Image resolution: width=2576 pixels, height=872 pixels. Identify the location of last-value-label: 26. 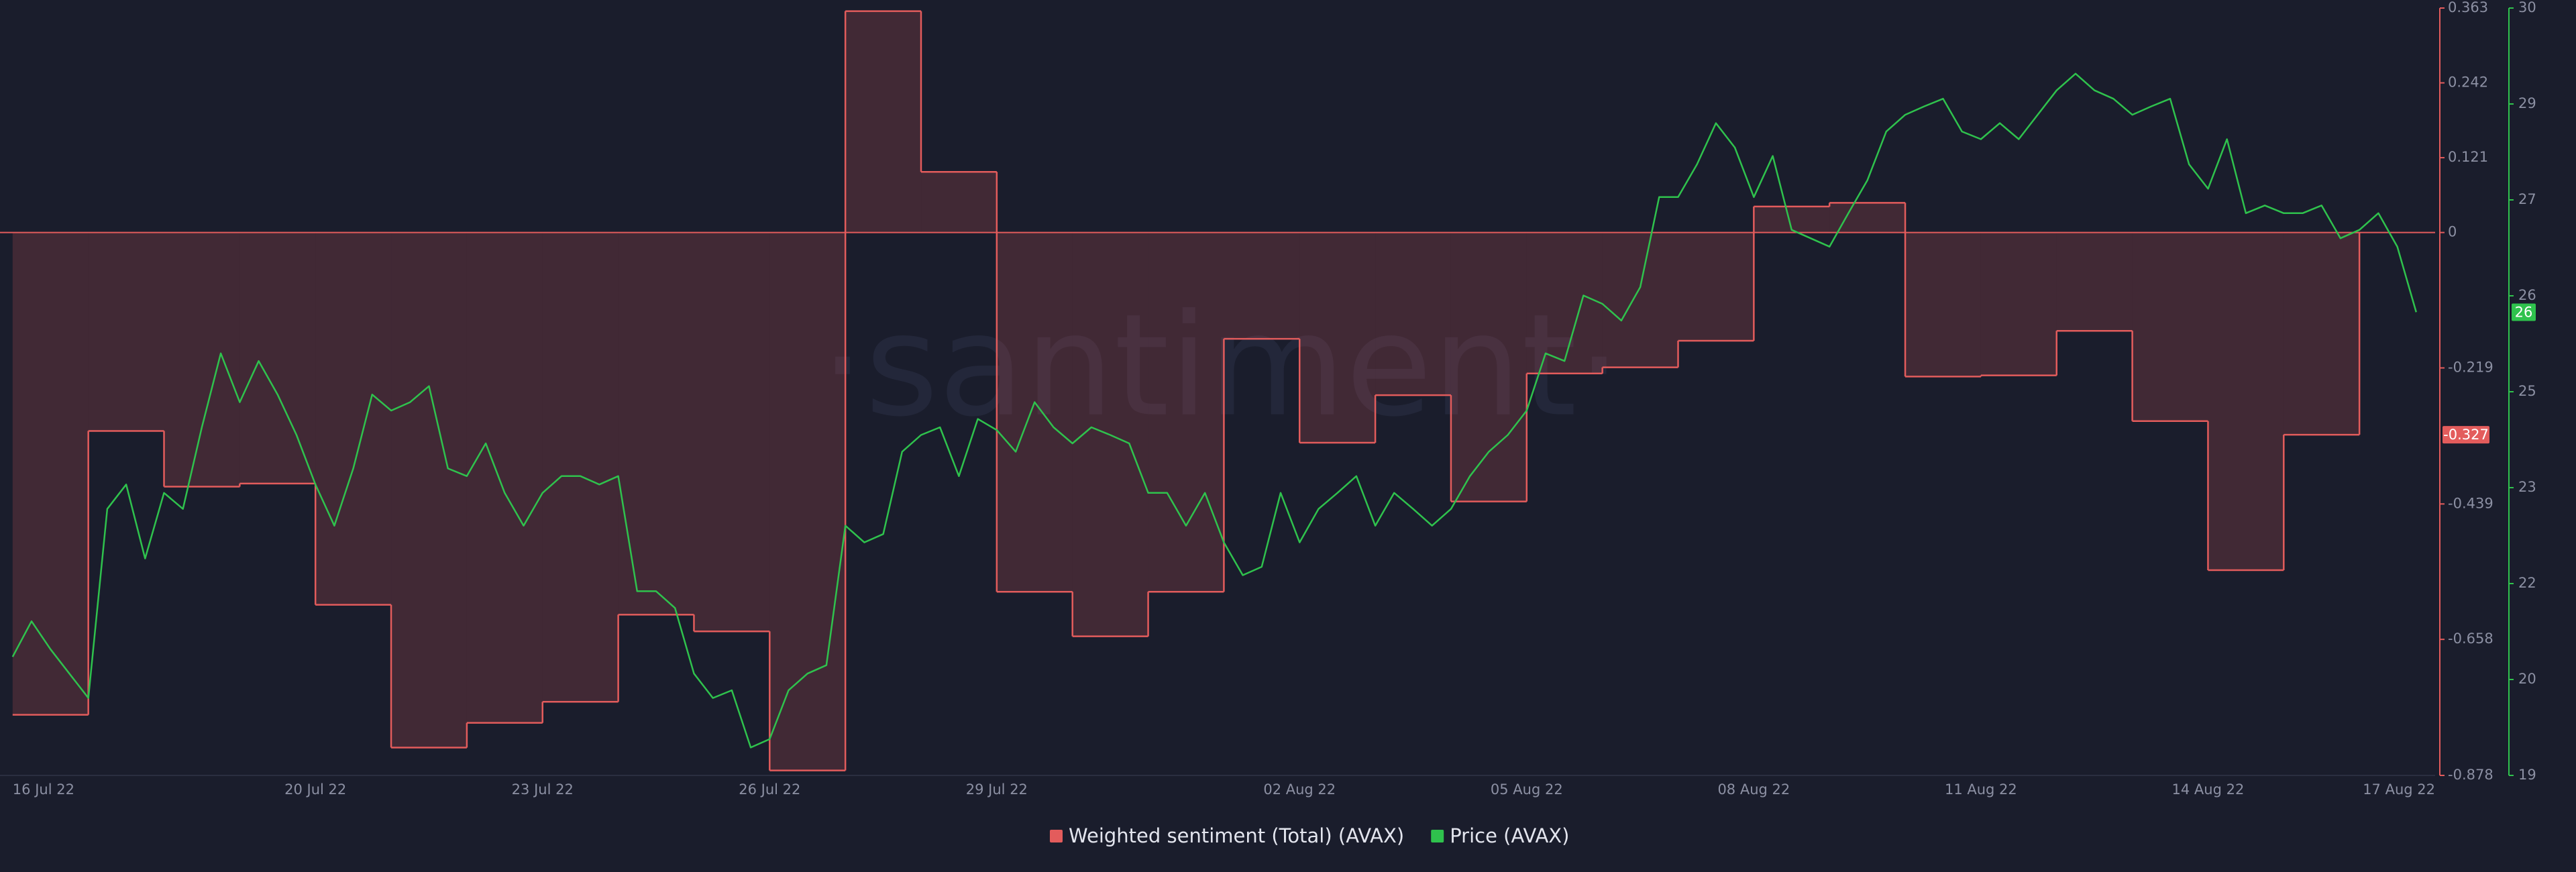
(2524, 312).